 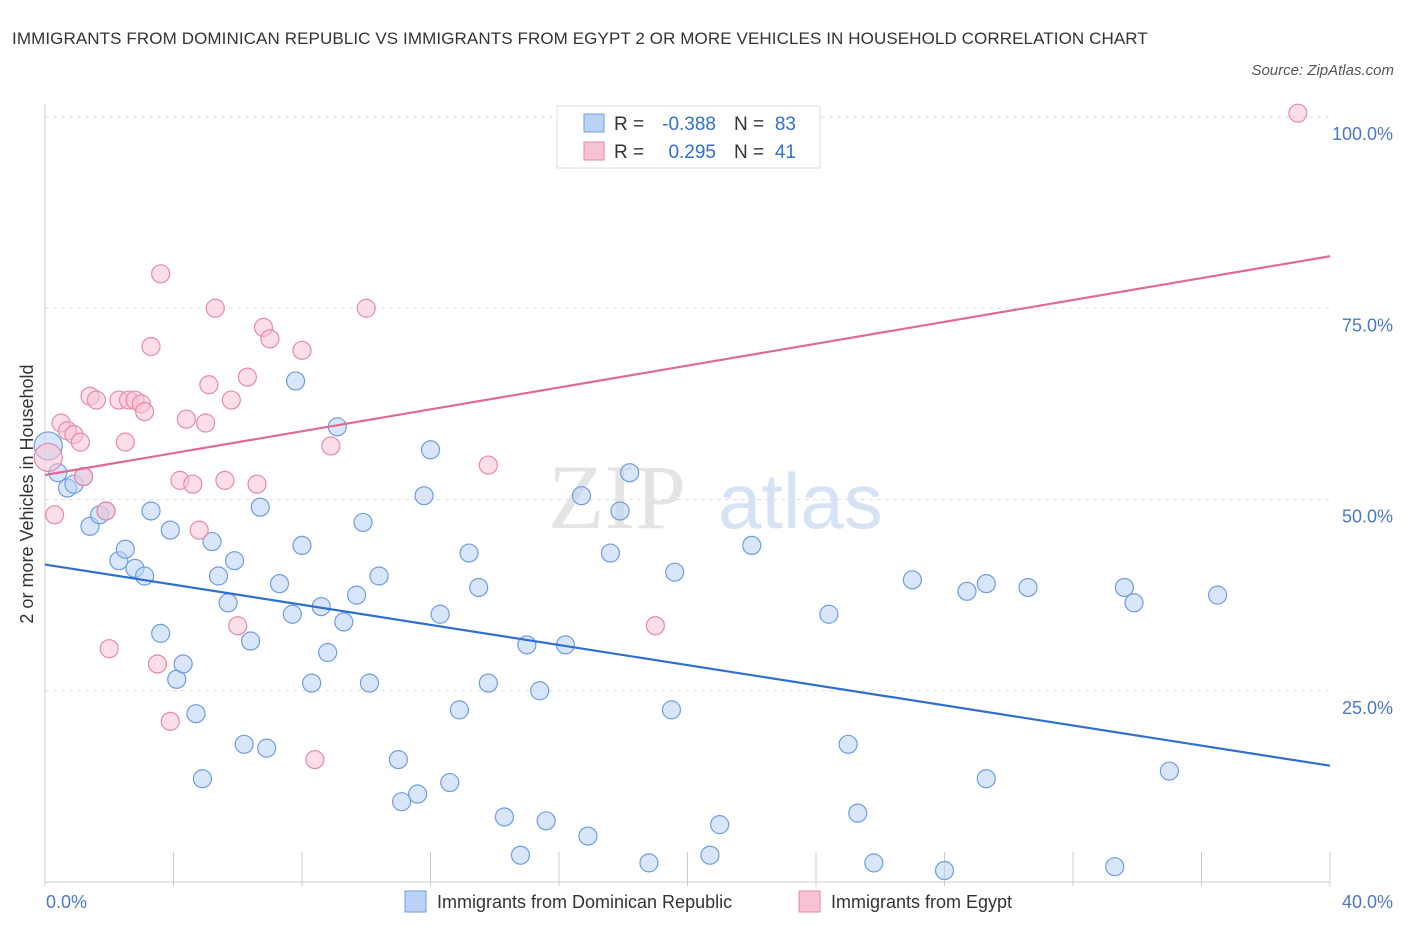 What do you see at coordinates (1362, 421) in the screenshot?
I see `y-tick-labels: 25.0% 50.0% 75.0% 100.0%` at bounding box center [1362, 421].